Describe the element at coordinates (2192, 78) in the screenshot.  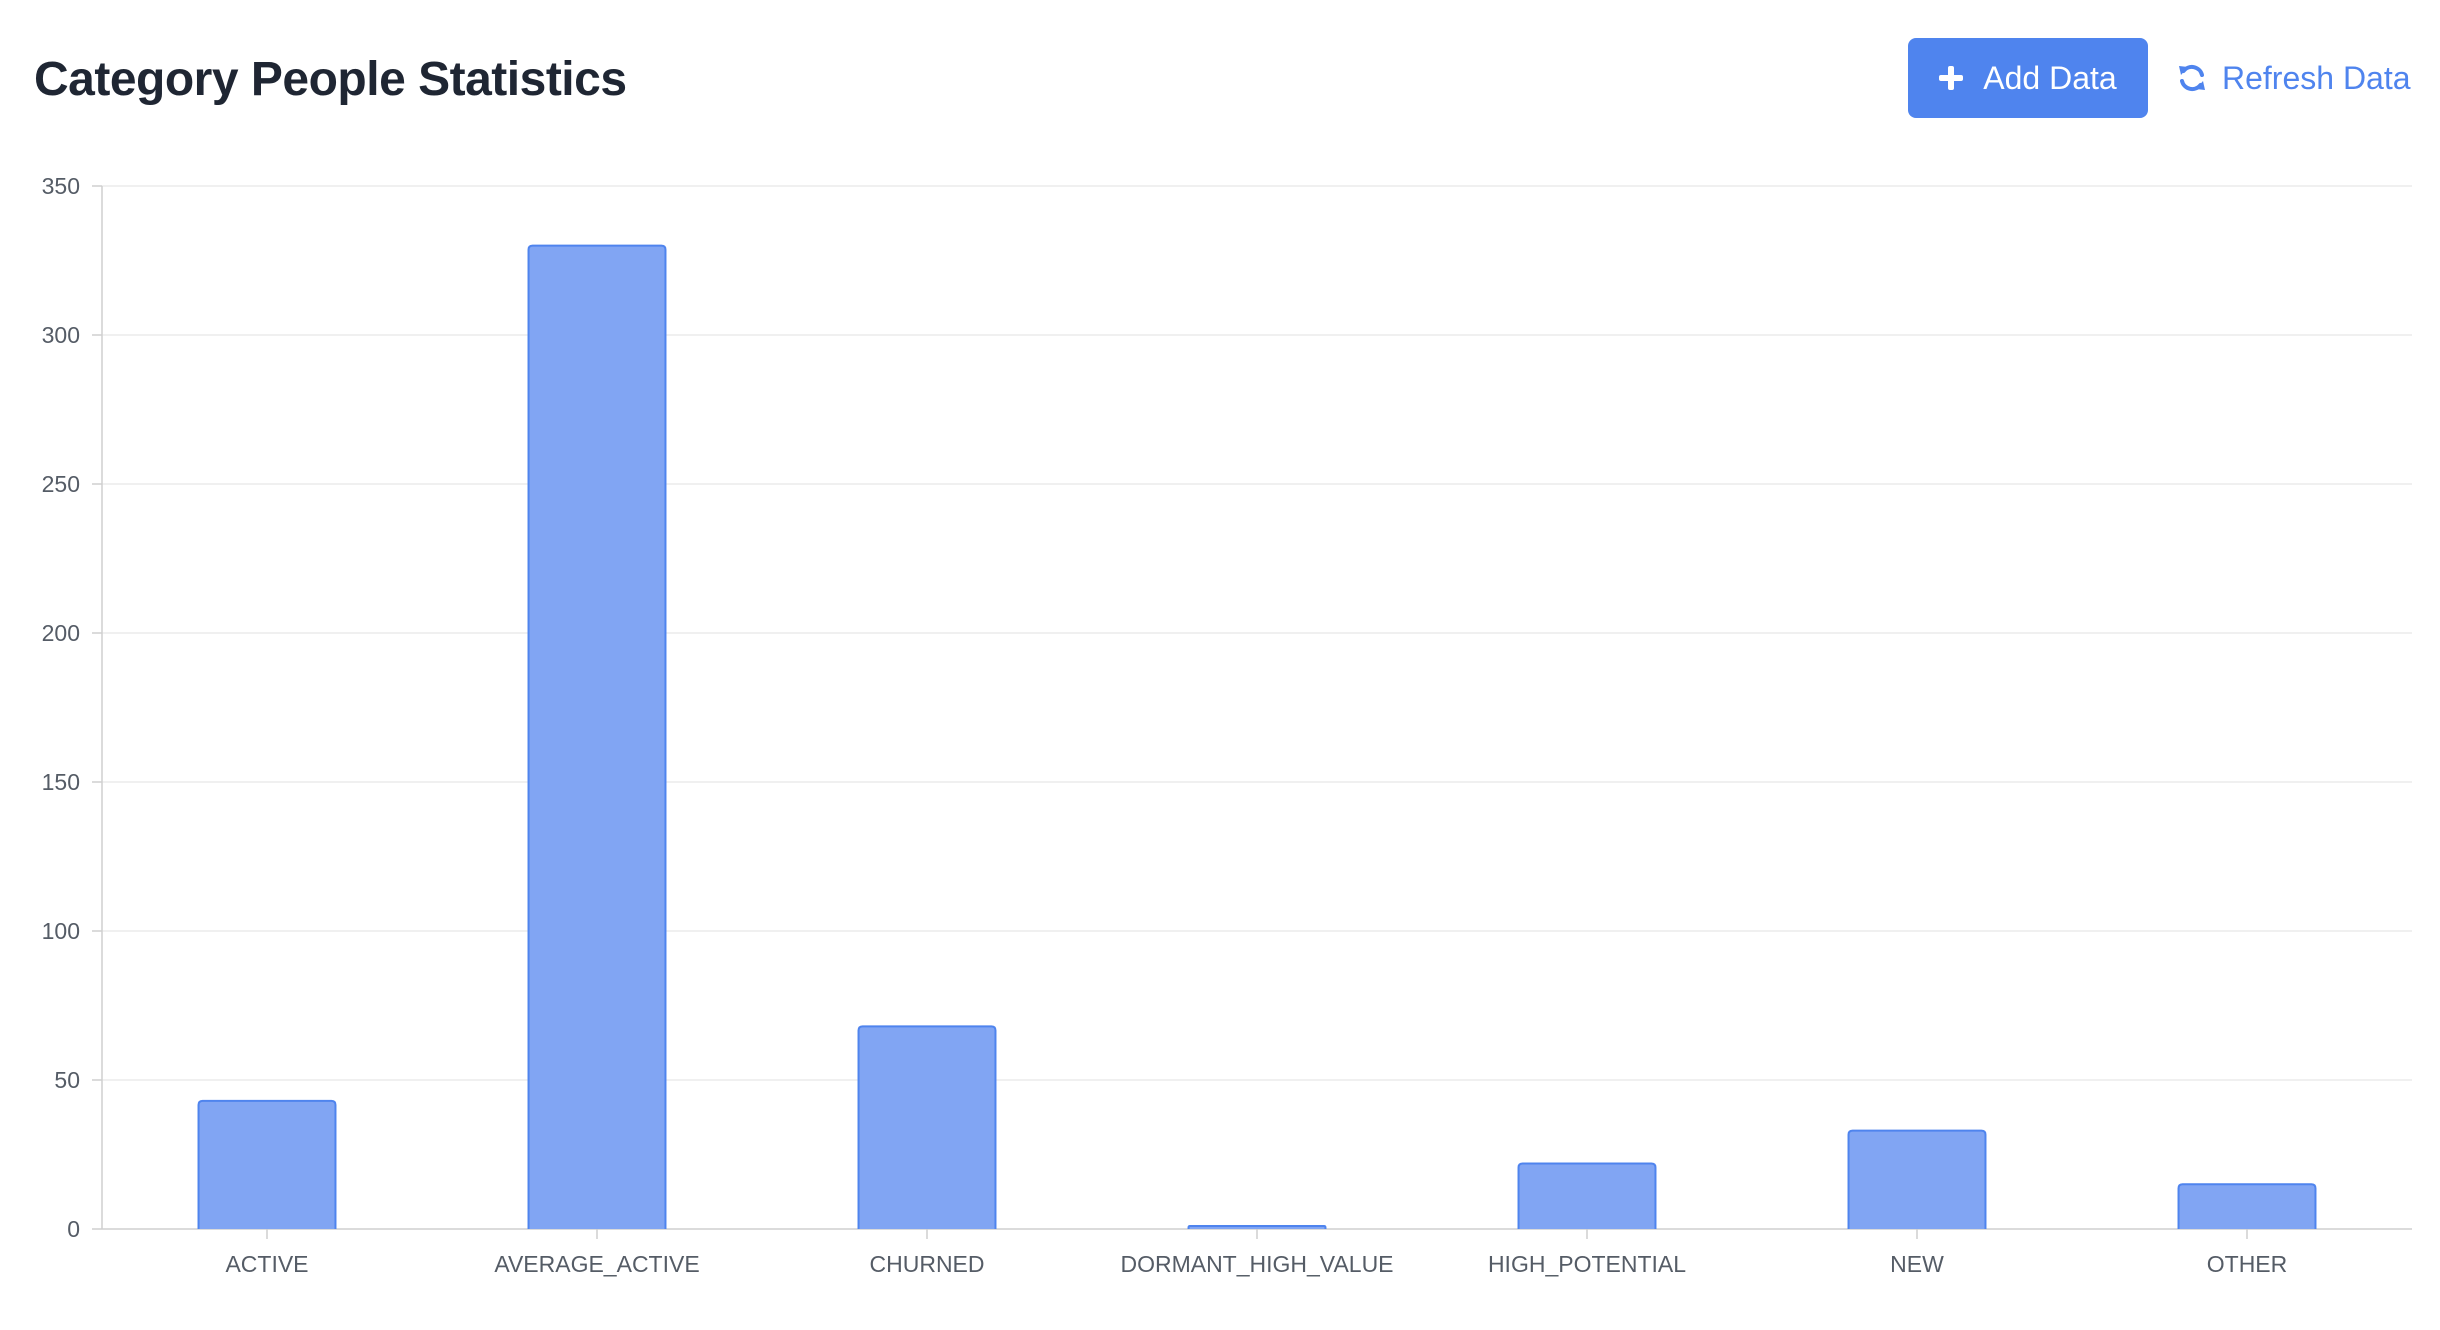
I see `refresh-icon` at that location.